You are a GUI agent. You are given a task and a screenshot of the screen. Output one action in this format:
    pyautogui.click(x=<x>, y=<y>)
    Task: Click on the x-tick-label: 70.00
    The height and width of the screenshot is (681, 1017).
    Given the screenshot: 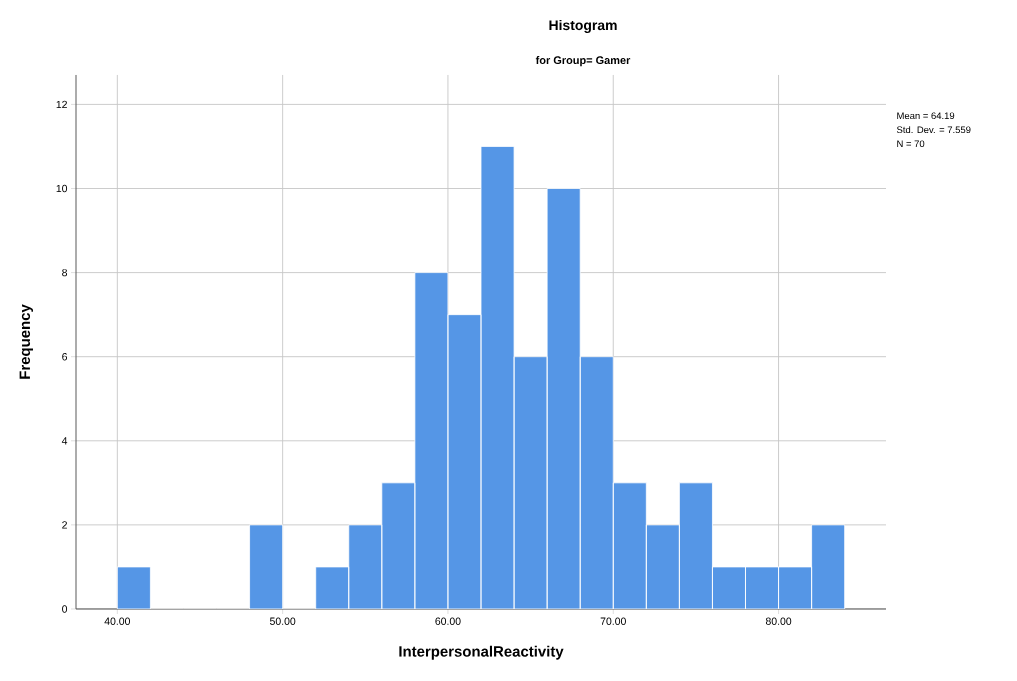 What is the action you would take?
    pyautogui.click(x=613, y=621)
    